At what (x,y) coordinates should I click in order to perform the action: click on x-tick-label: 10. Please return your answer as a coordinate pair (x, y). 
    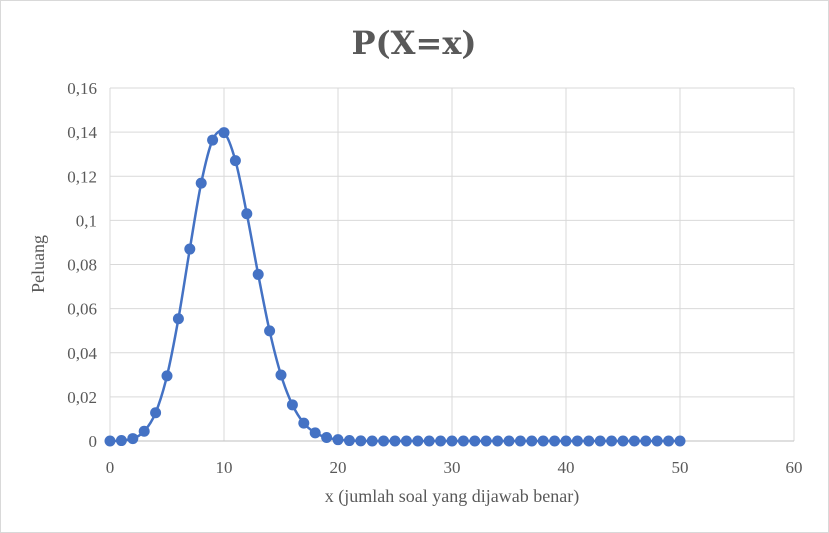
    Looking at the image, I should click on (224, 467).